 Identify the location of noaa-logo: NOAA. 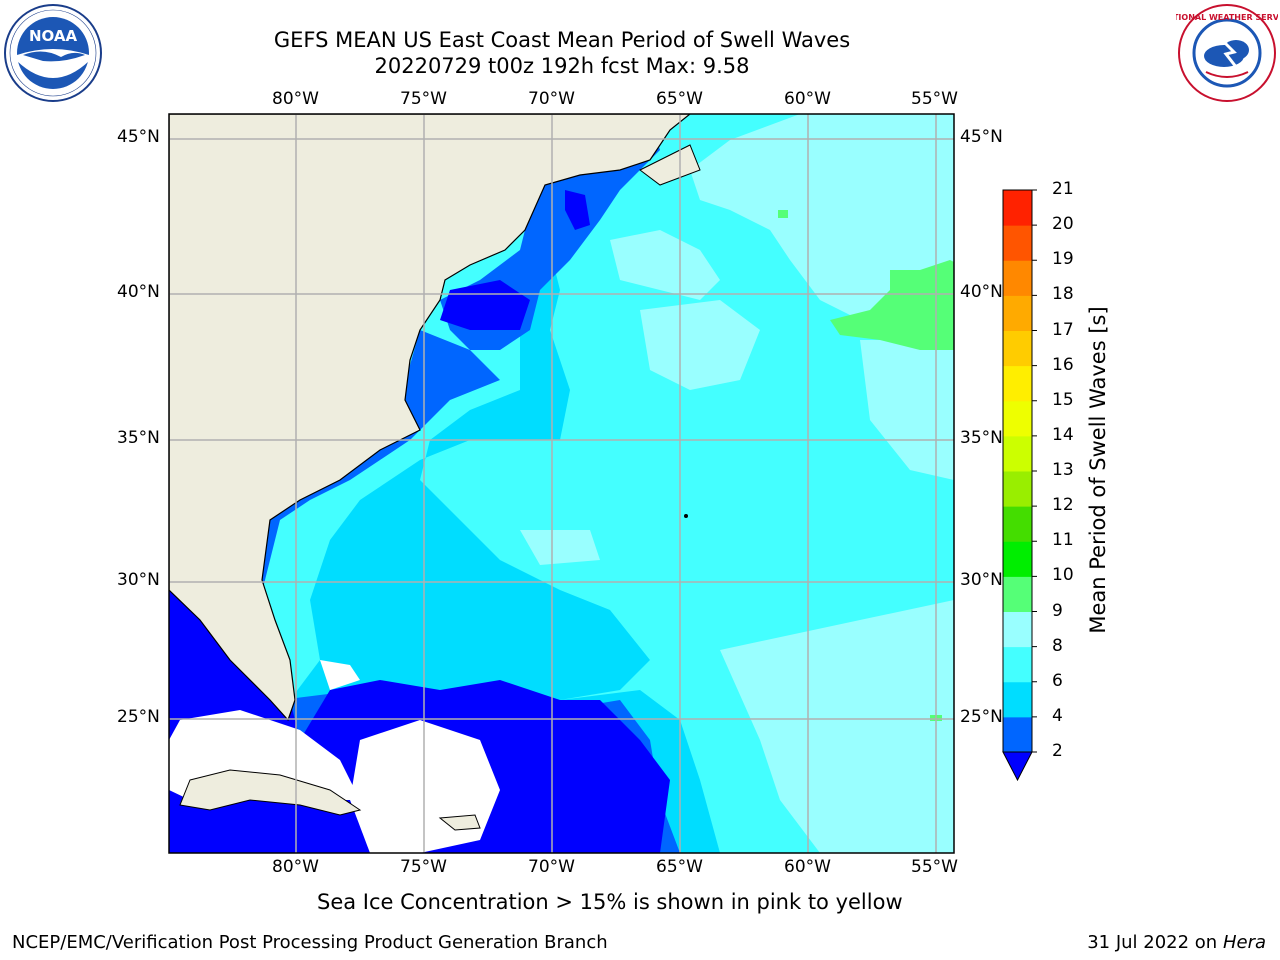
(53, 53).